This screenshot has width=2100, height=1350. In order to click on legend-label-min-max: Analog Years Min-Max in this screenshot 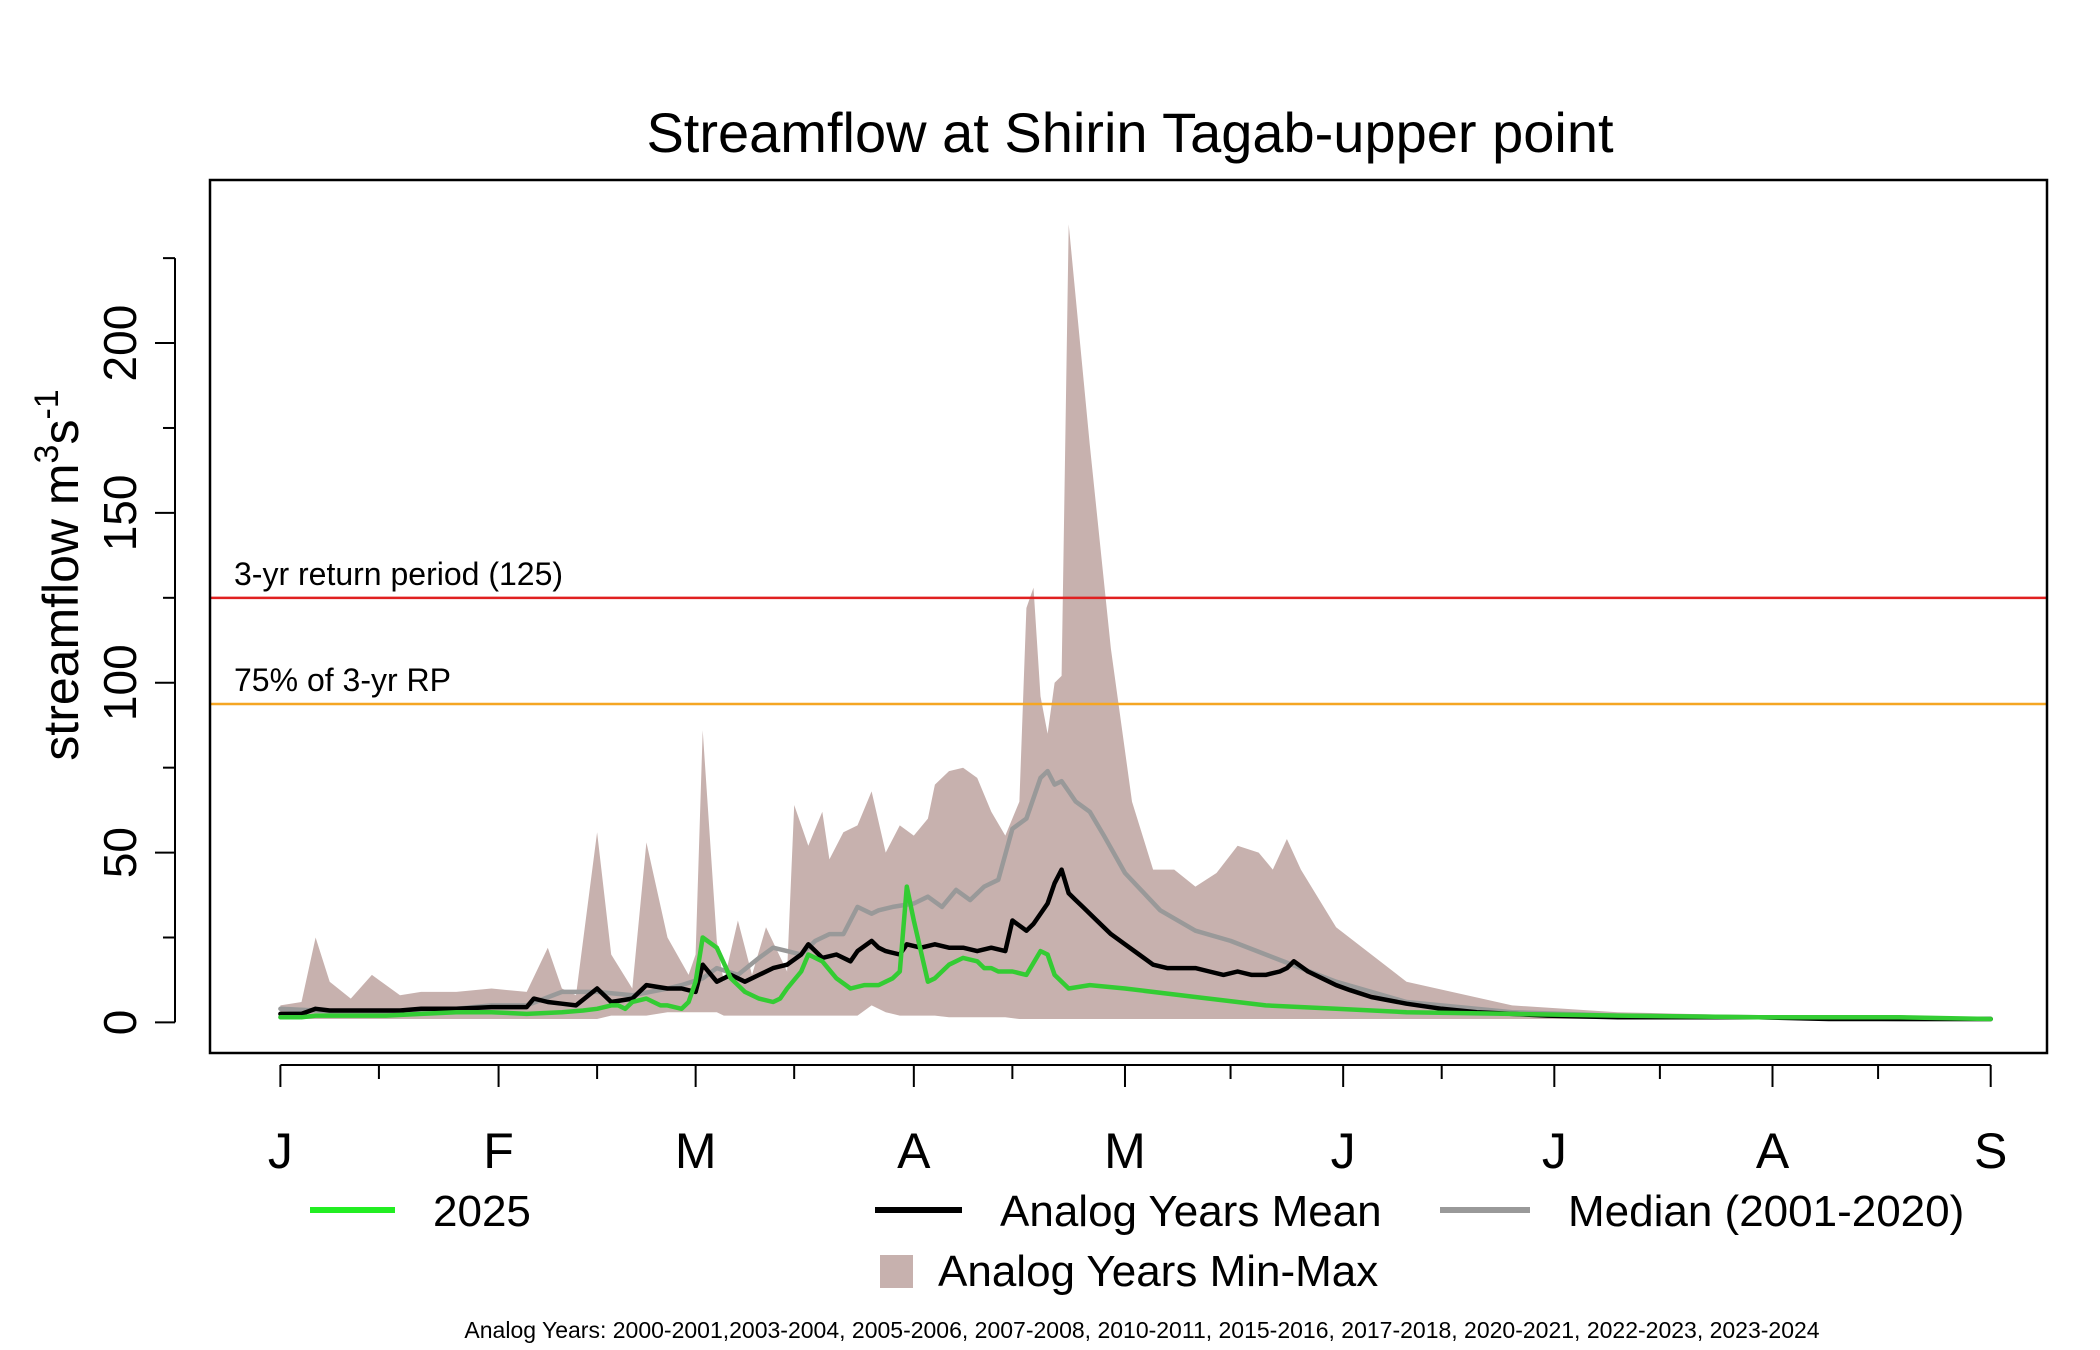, I will do `click(1158, 1271)`.